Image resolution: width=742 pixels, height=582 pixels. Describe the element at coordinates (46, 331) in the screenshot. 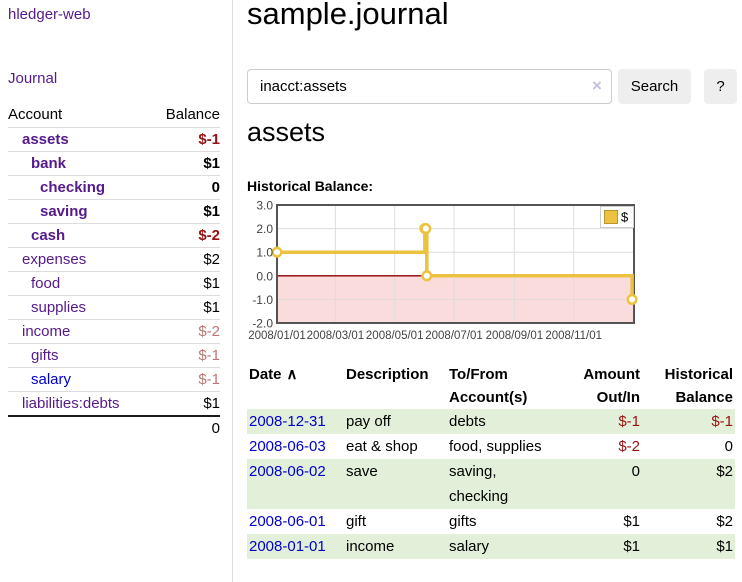

I see `account-link-income: income` at that location.